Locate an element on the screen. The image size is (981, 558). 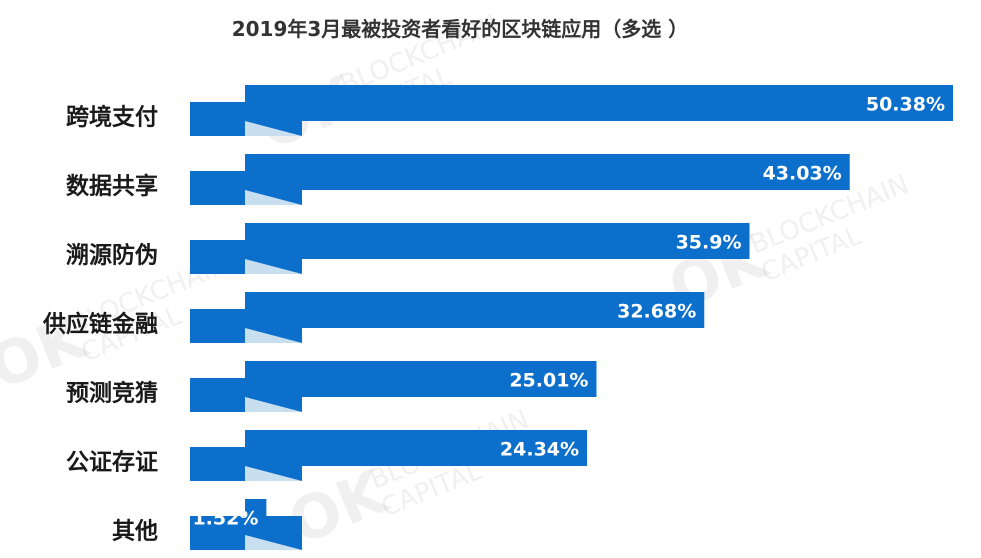
bar-item: 其他 1.52% is located at coordinates (207, 524).